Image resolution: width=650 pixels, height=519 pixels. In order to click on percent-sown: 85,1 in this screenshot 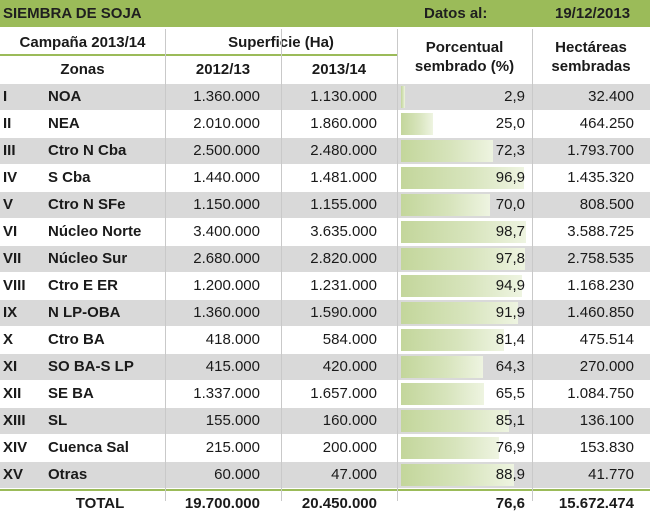, I will do `click(510, 420)`.